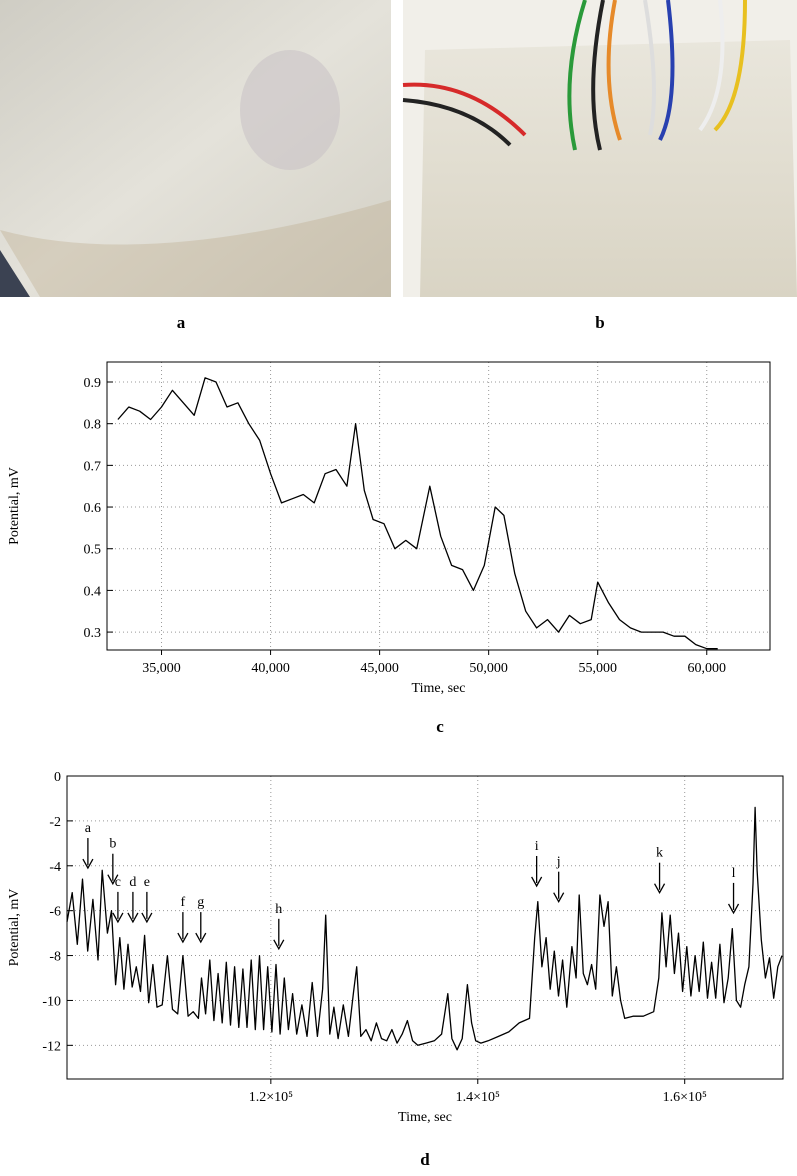 This screenshot has width=797, height=1176. I want to click on panel-label: d, so click(425, 1159).